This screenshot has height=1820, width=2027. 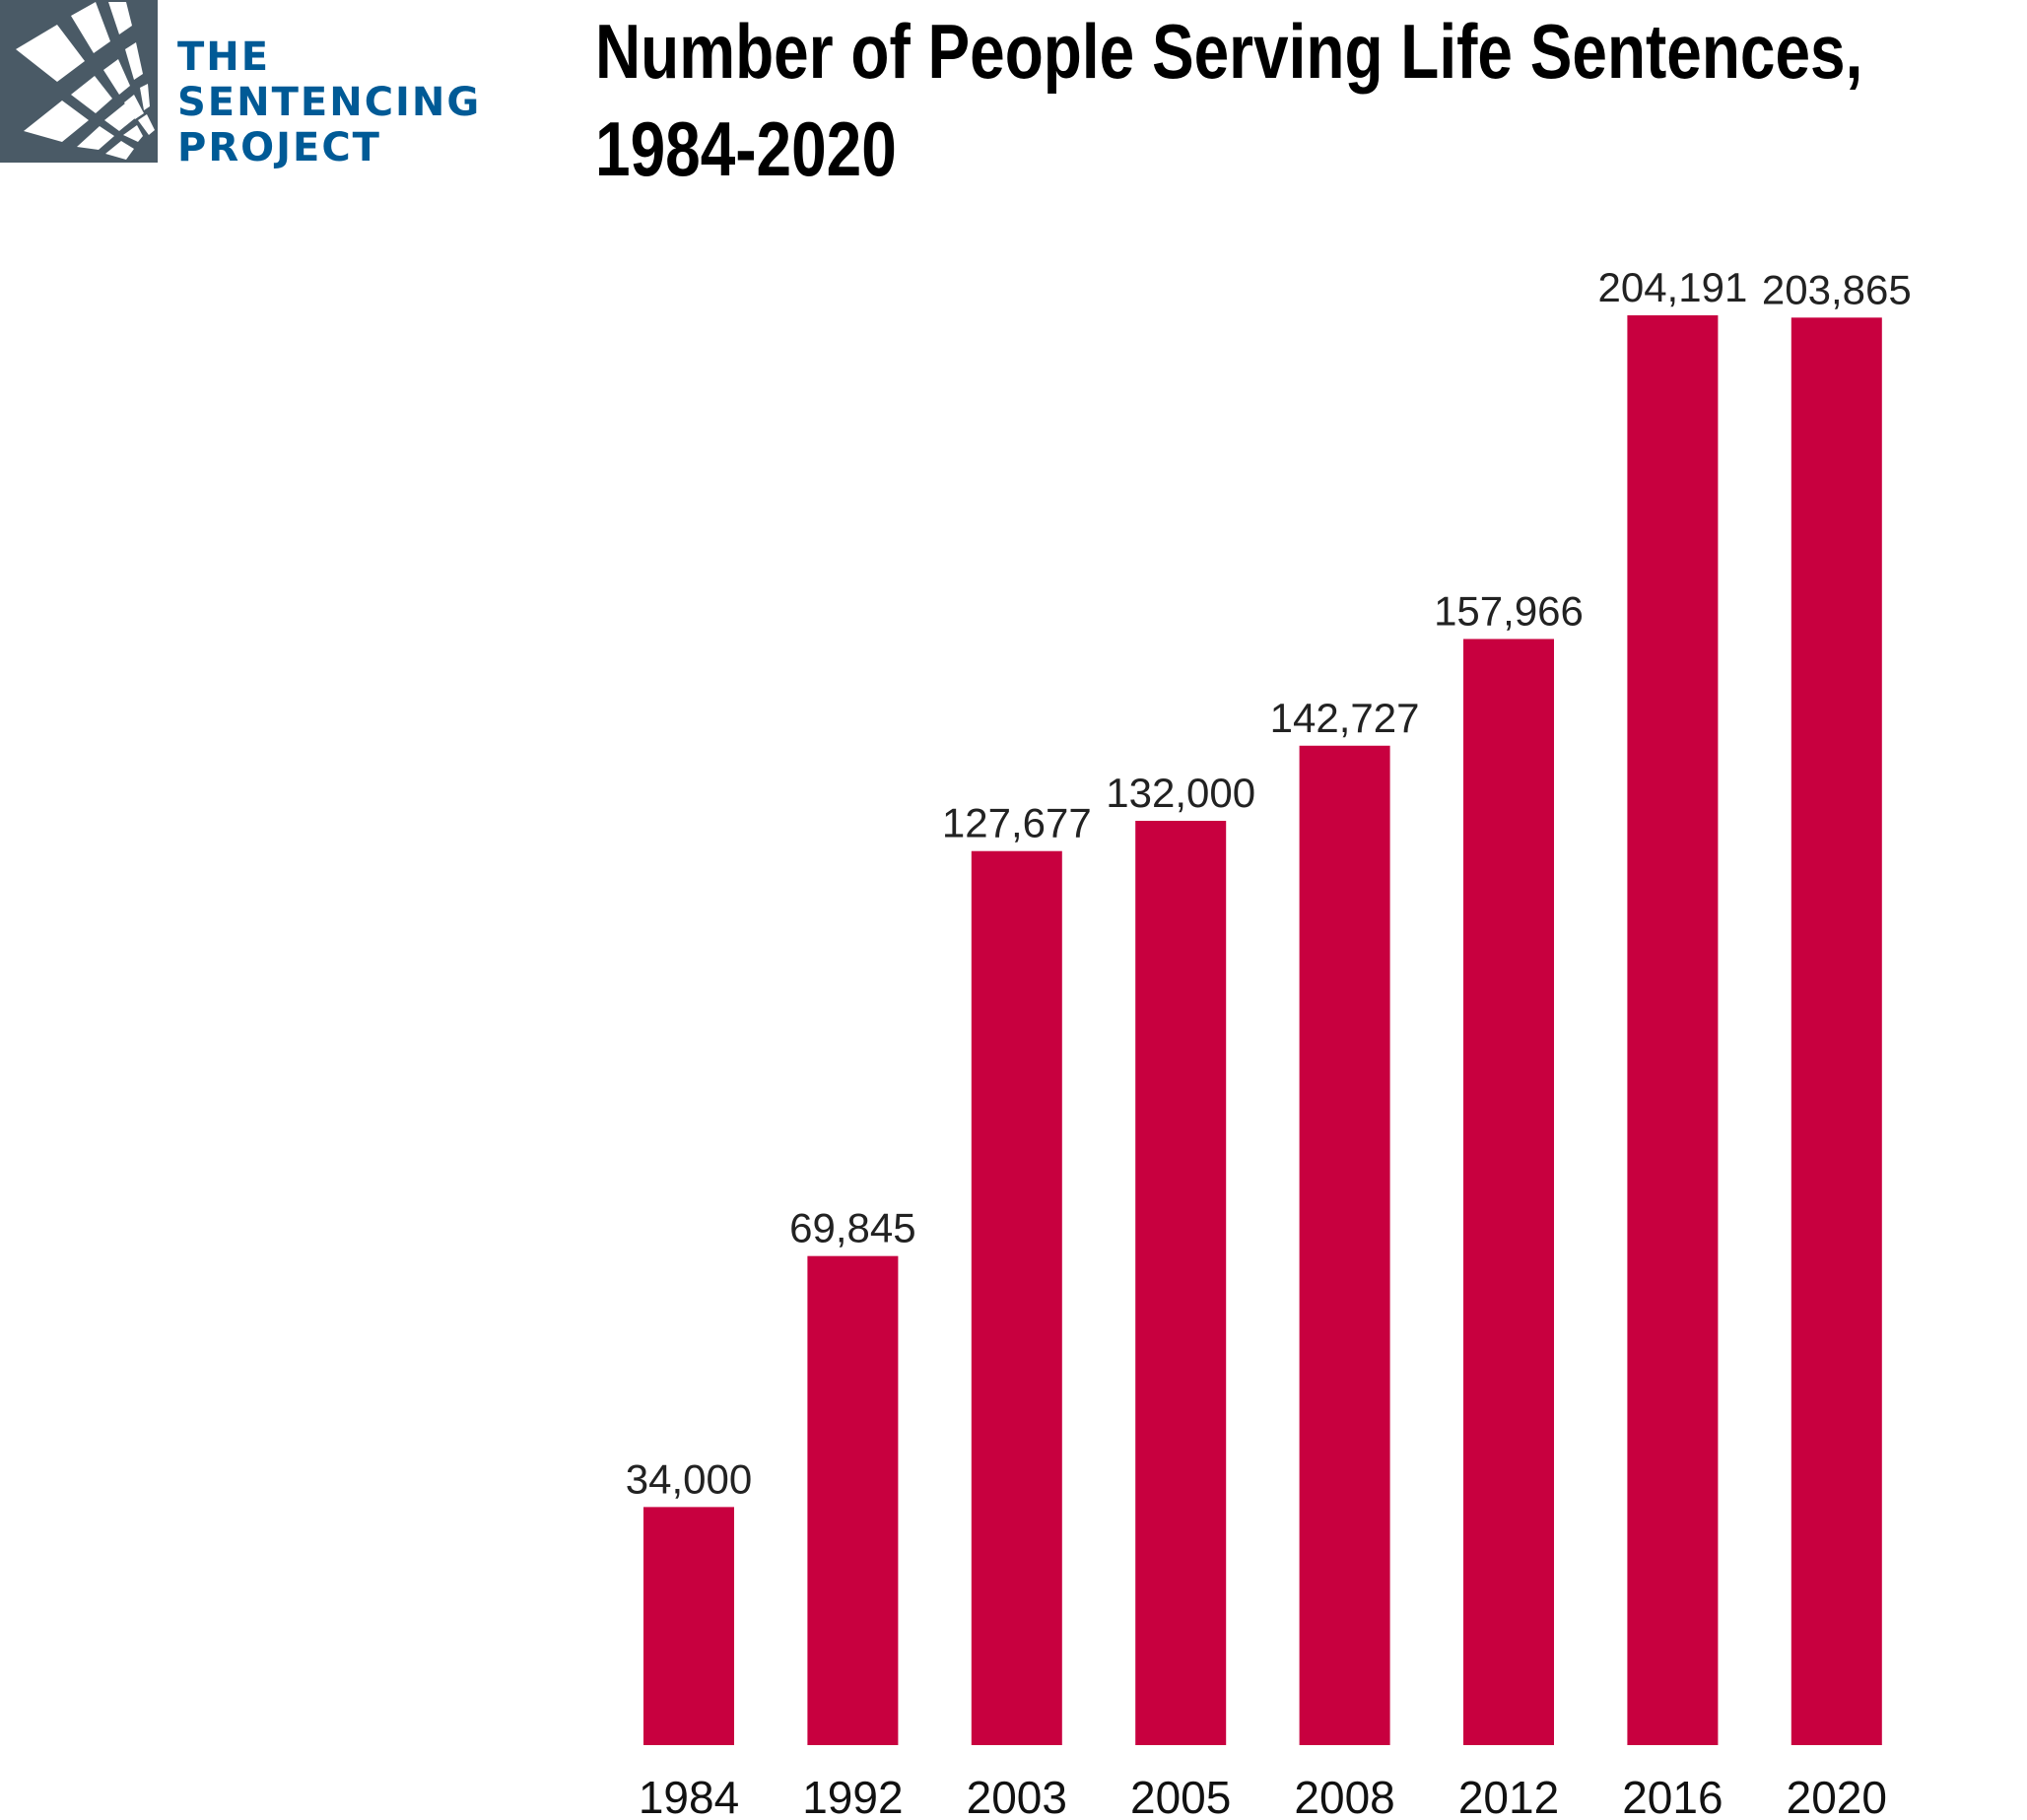 I want to click on data-label-2016: 204,191, so click(x=1672, y=287).